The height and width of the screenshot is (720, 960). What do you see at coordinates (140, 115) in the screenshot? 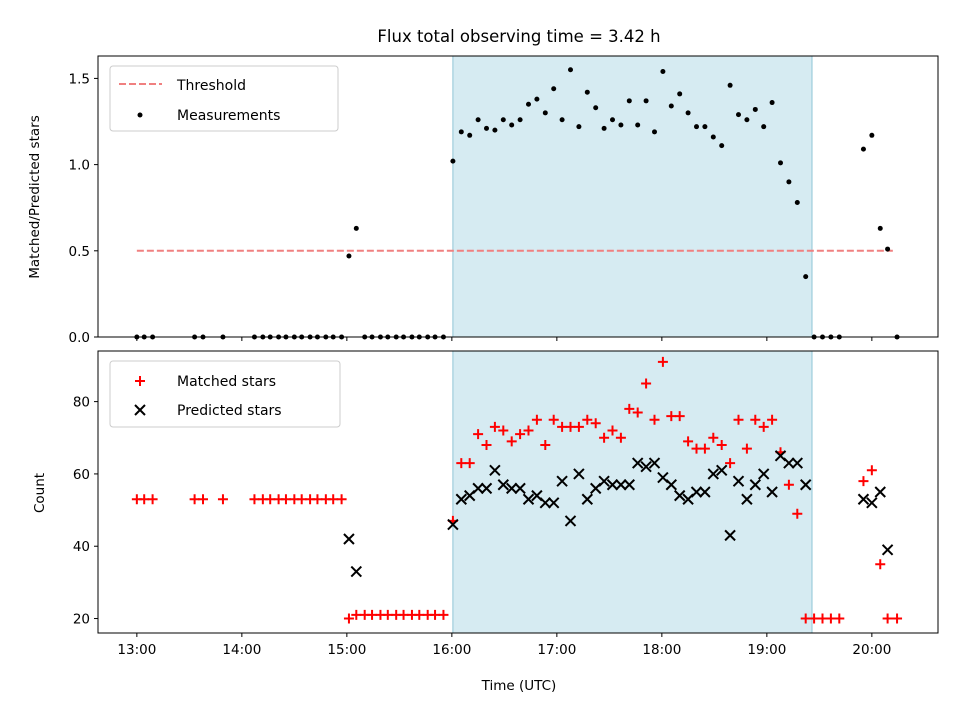
I see `legend-measurements-swatch` at bounding box center [140, 115].